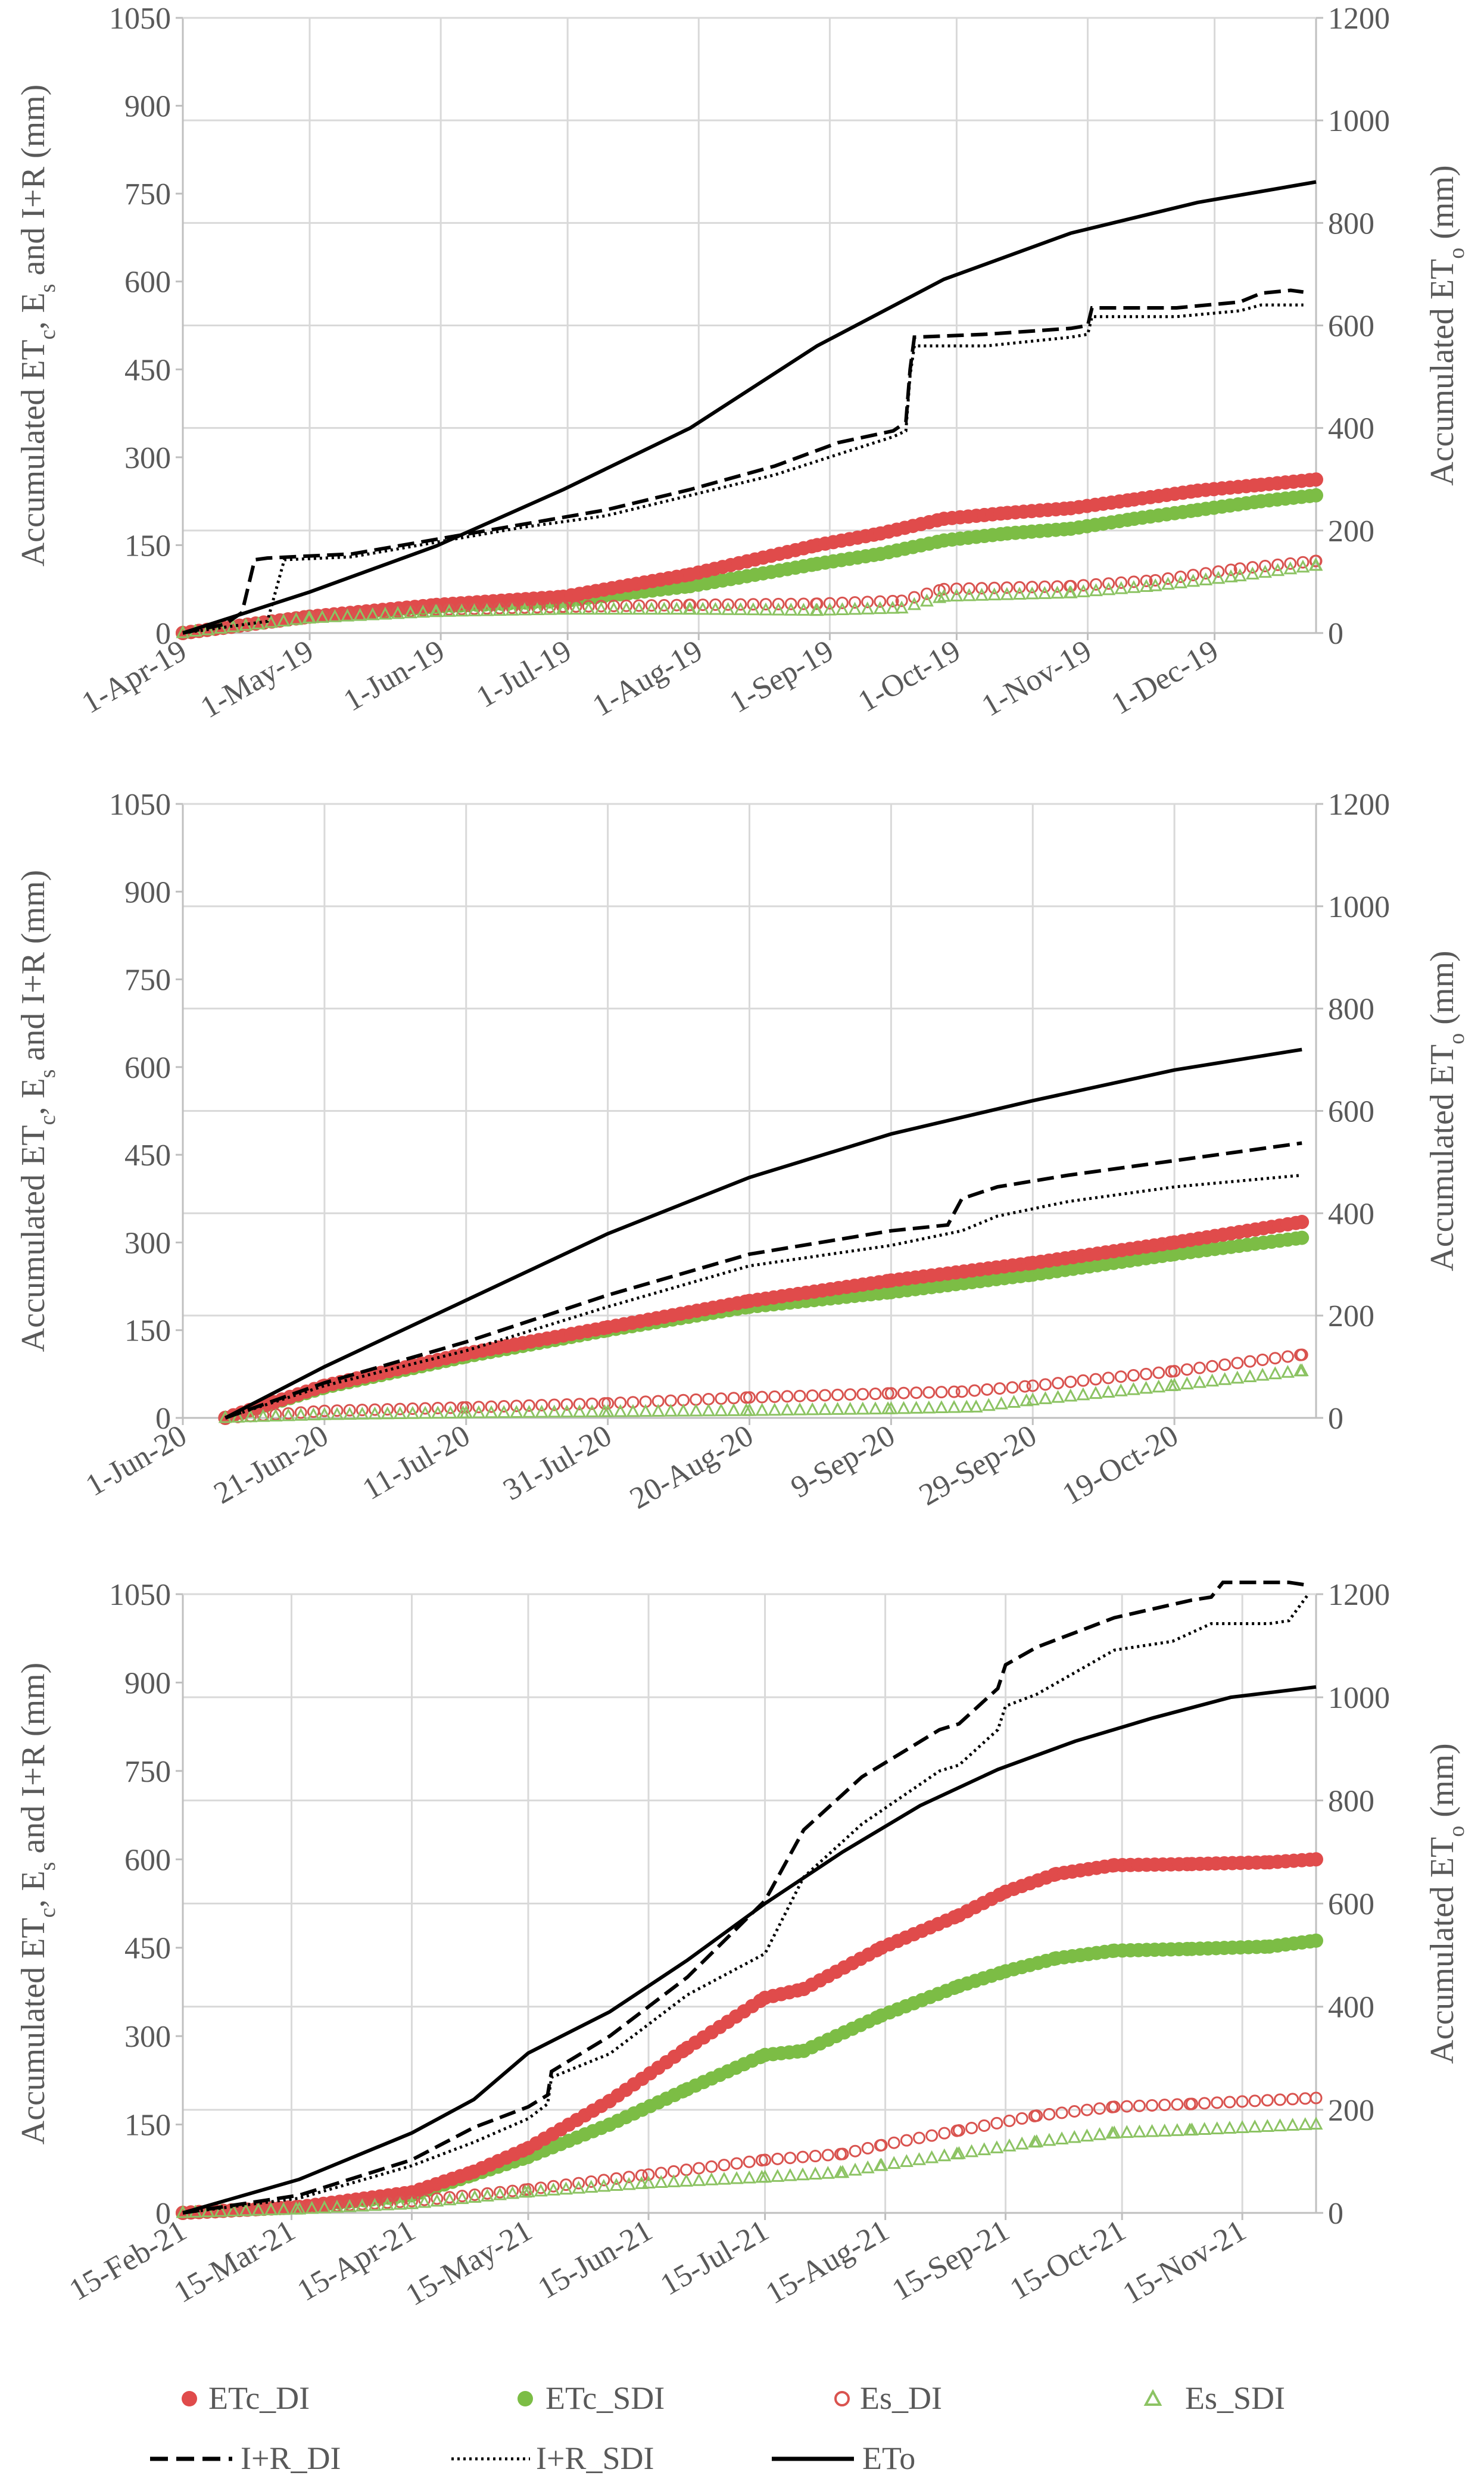  I want to click on series-etc-di, so click(750, 2036).